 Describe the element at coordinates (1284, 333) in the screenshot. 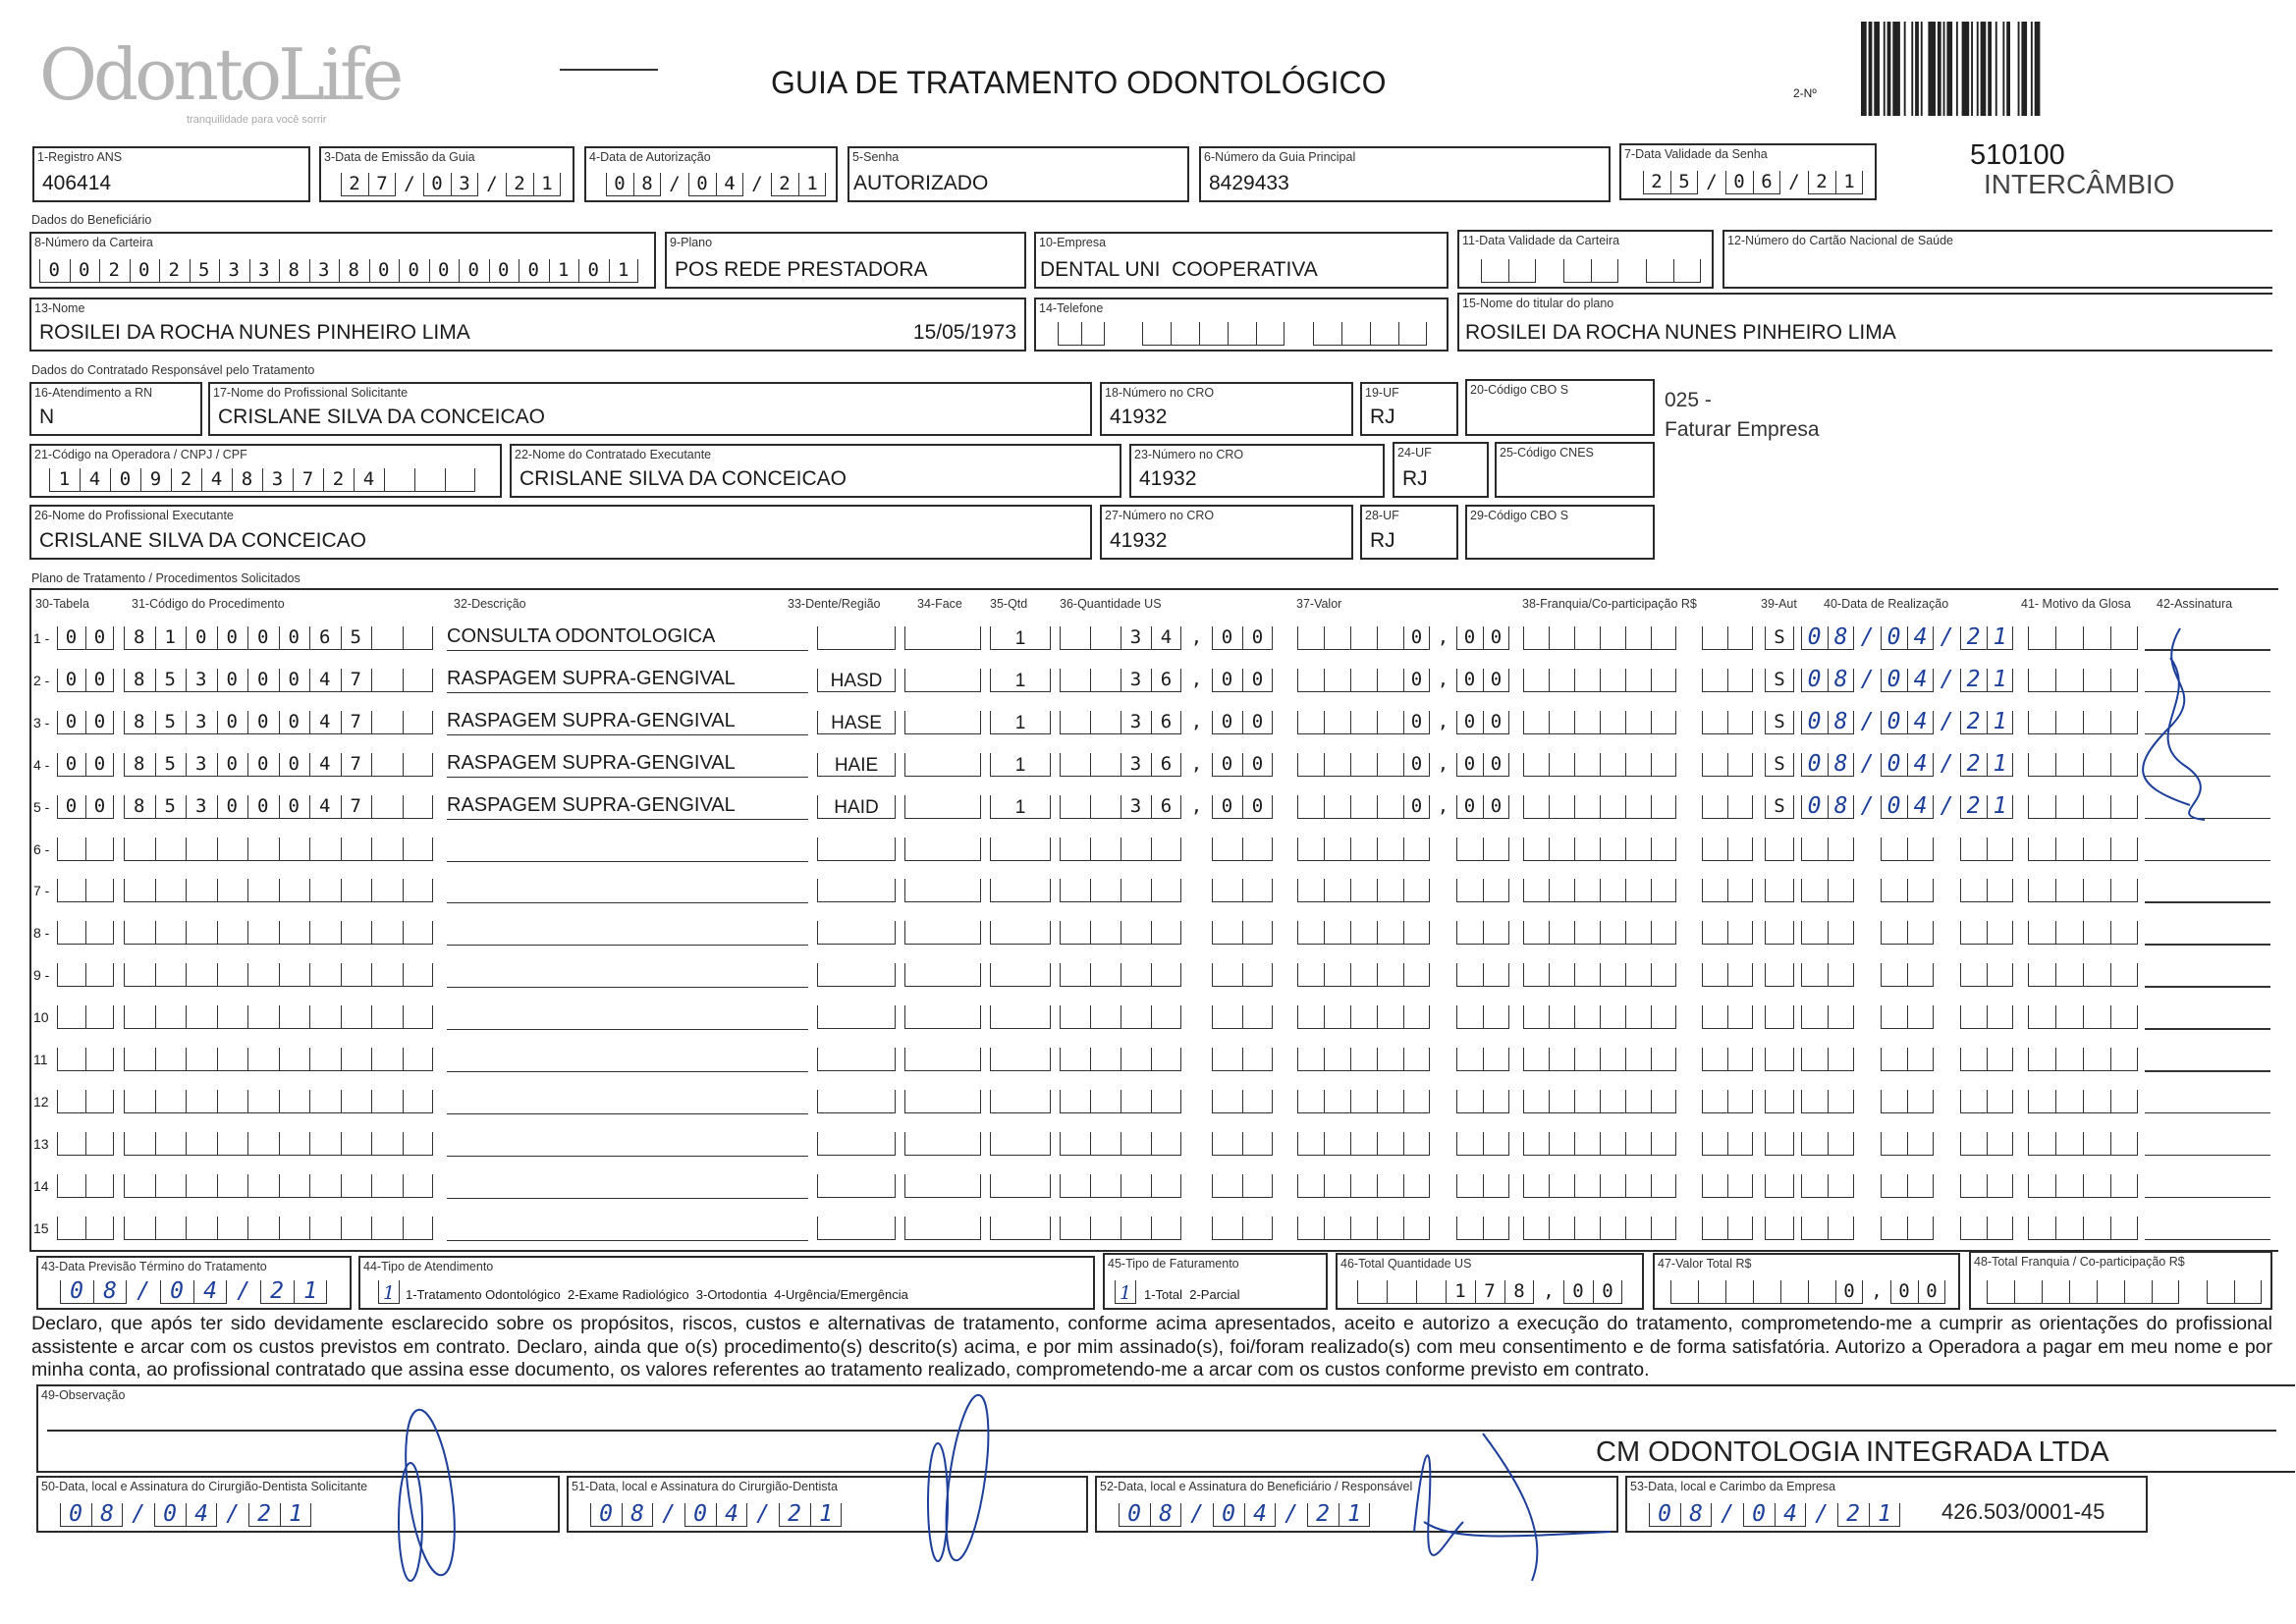

I see `telefone-number-input` at that location.